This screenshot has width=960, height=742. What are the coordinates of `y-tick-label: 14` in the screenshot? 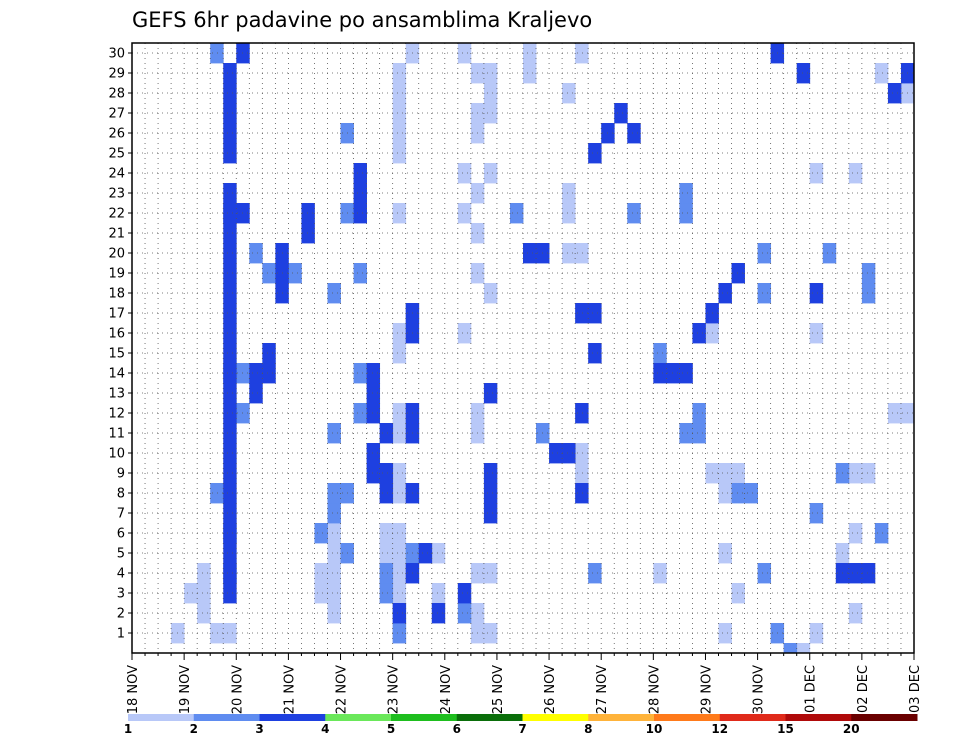 It's located at (116, 374).